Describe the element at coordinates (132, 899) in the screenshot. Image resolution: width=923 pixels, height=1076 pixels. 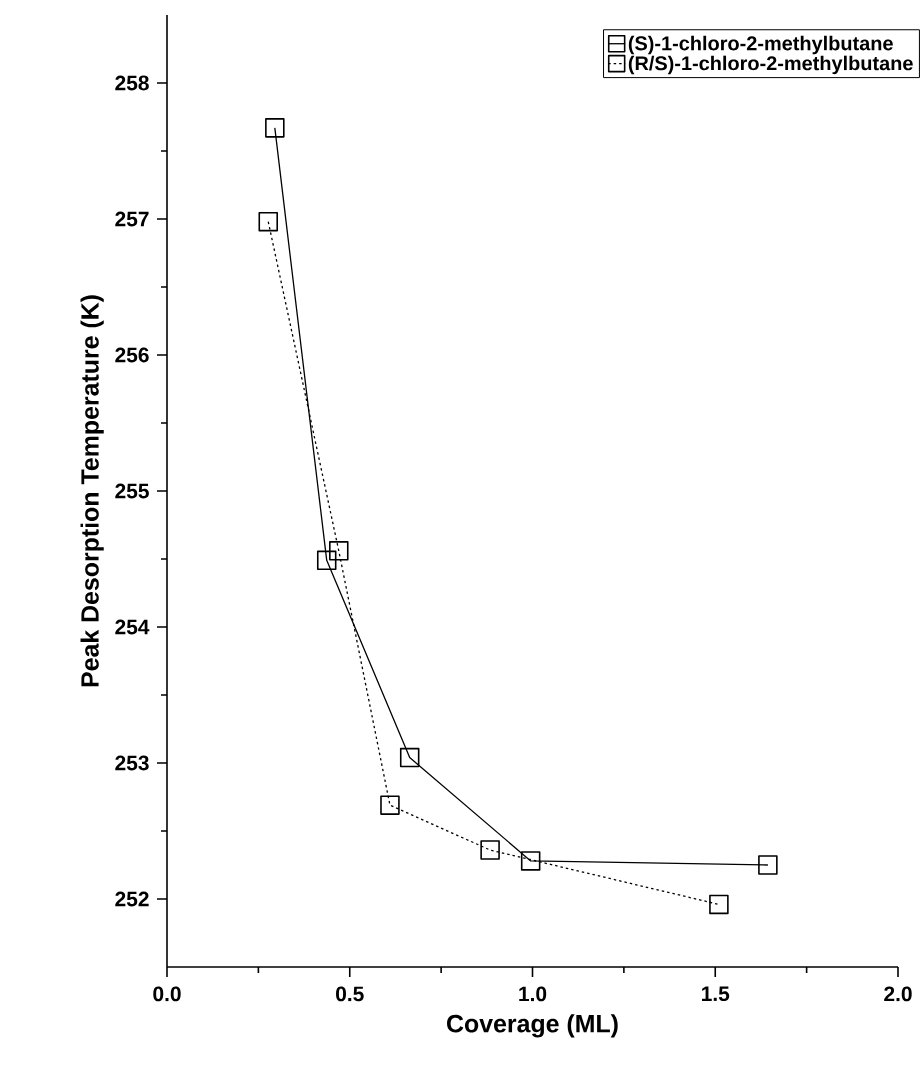
I see `y-tick-label: 252` at that location.